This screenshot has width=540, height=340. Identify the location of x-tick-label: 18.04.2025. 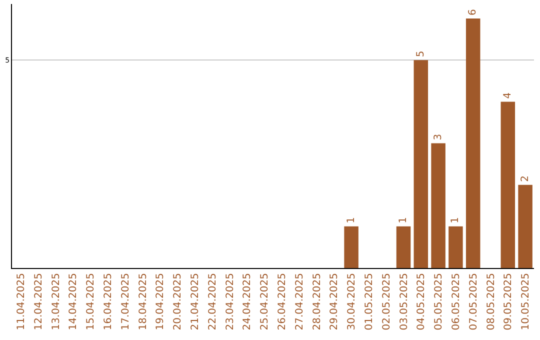
(143, 301).